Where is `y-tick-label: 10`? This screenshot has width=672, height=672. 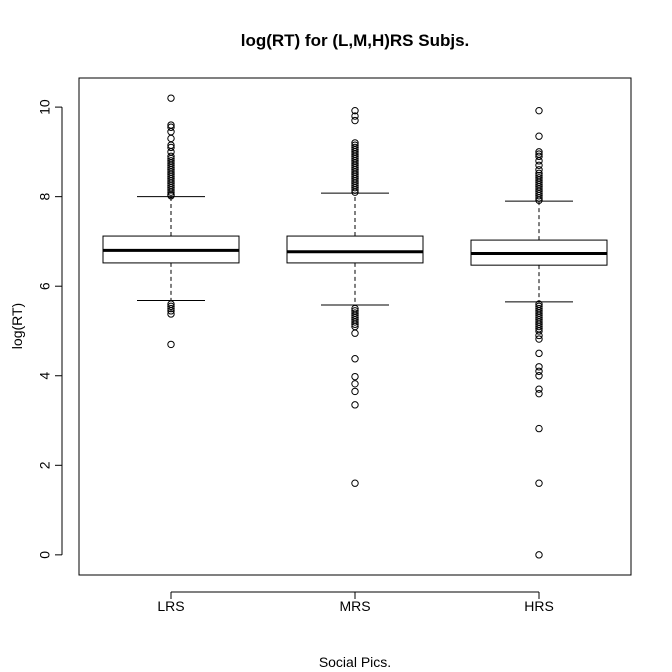
y-tick-label: 10 is located at coordinates (45, 107).